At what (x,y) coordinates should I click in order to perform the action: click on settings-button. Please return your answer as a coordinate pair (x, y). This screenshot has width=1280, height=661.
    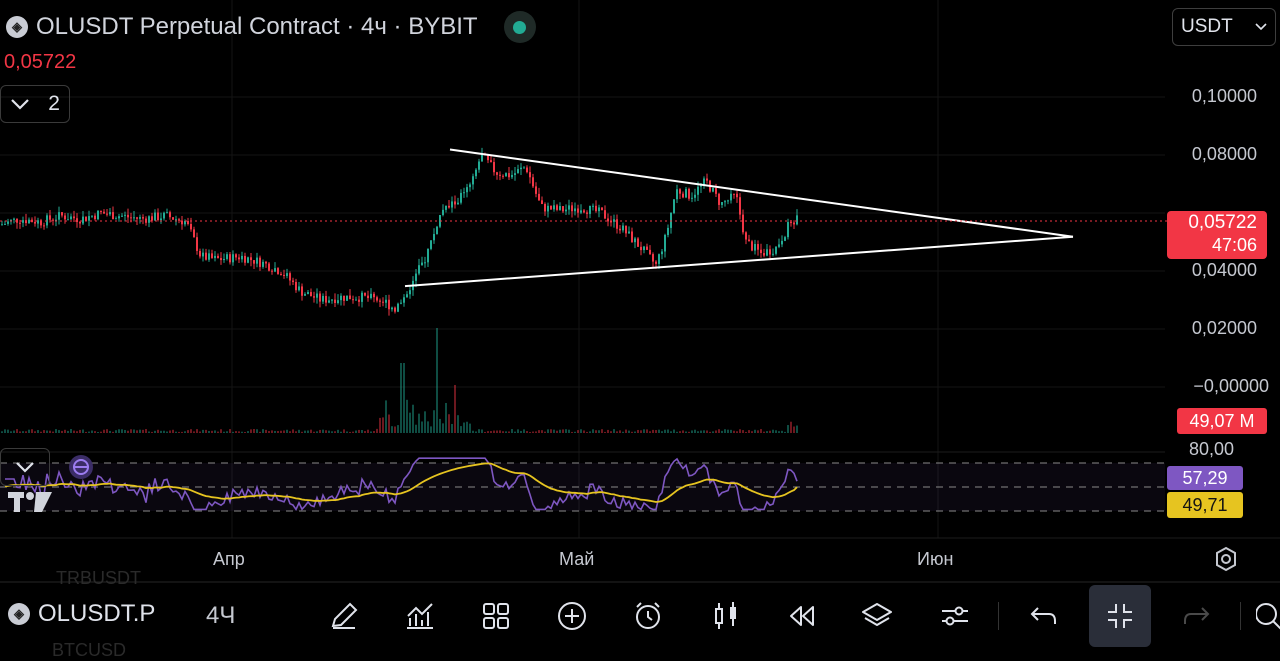
    Looking at the image, I should click on (955, 616).